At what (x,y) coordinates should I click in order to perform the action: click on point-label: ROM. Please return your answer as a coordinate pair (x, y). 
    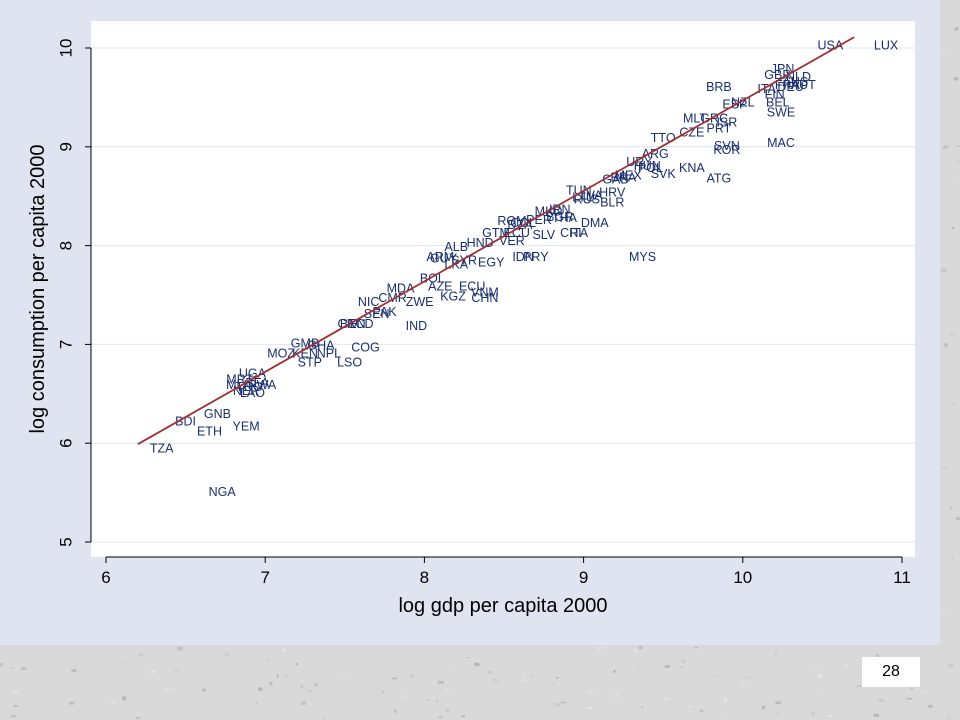
    Looking at the image, I should click on (511, 221).